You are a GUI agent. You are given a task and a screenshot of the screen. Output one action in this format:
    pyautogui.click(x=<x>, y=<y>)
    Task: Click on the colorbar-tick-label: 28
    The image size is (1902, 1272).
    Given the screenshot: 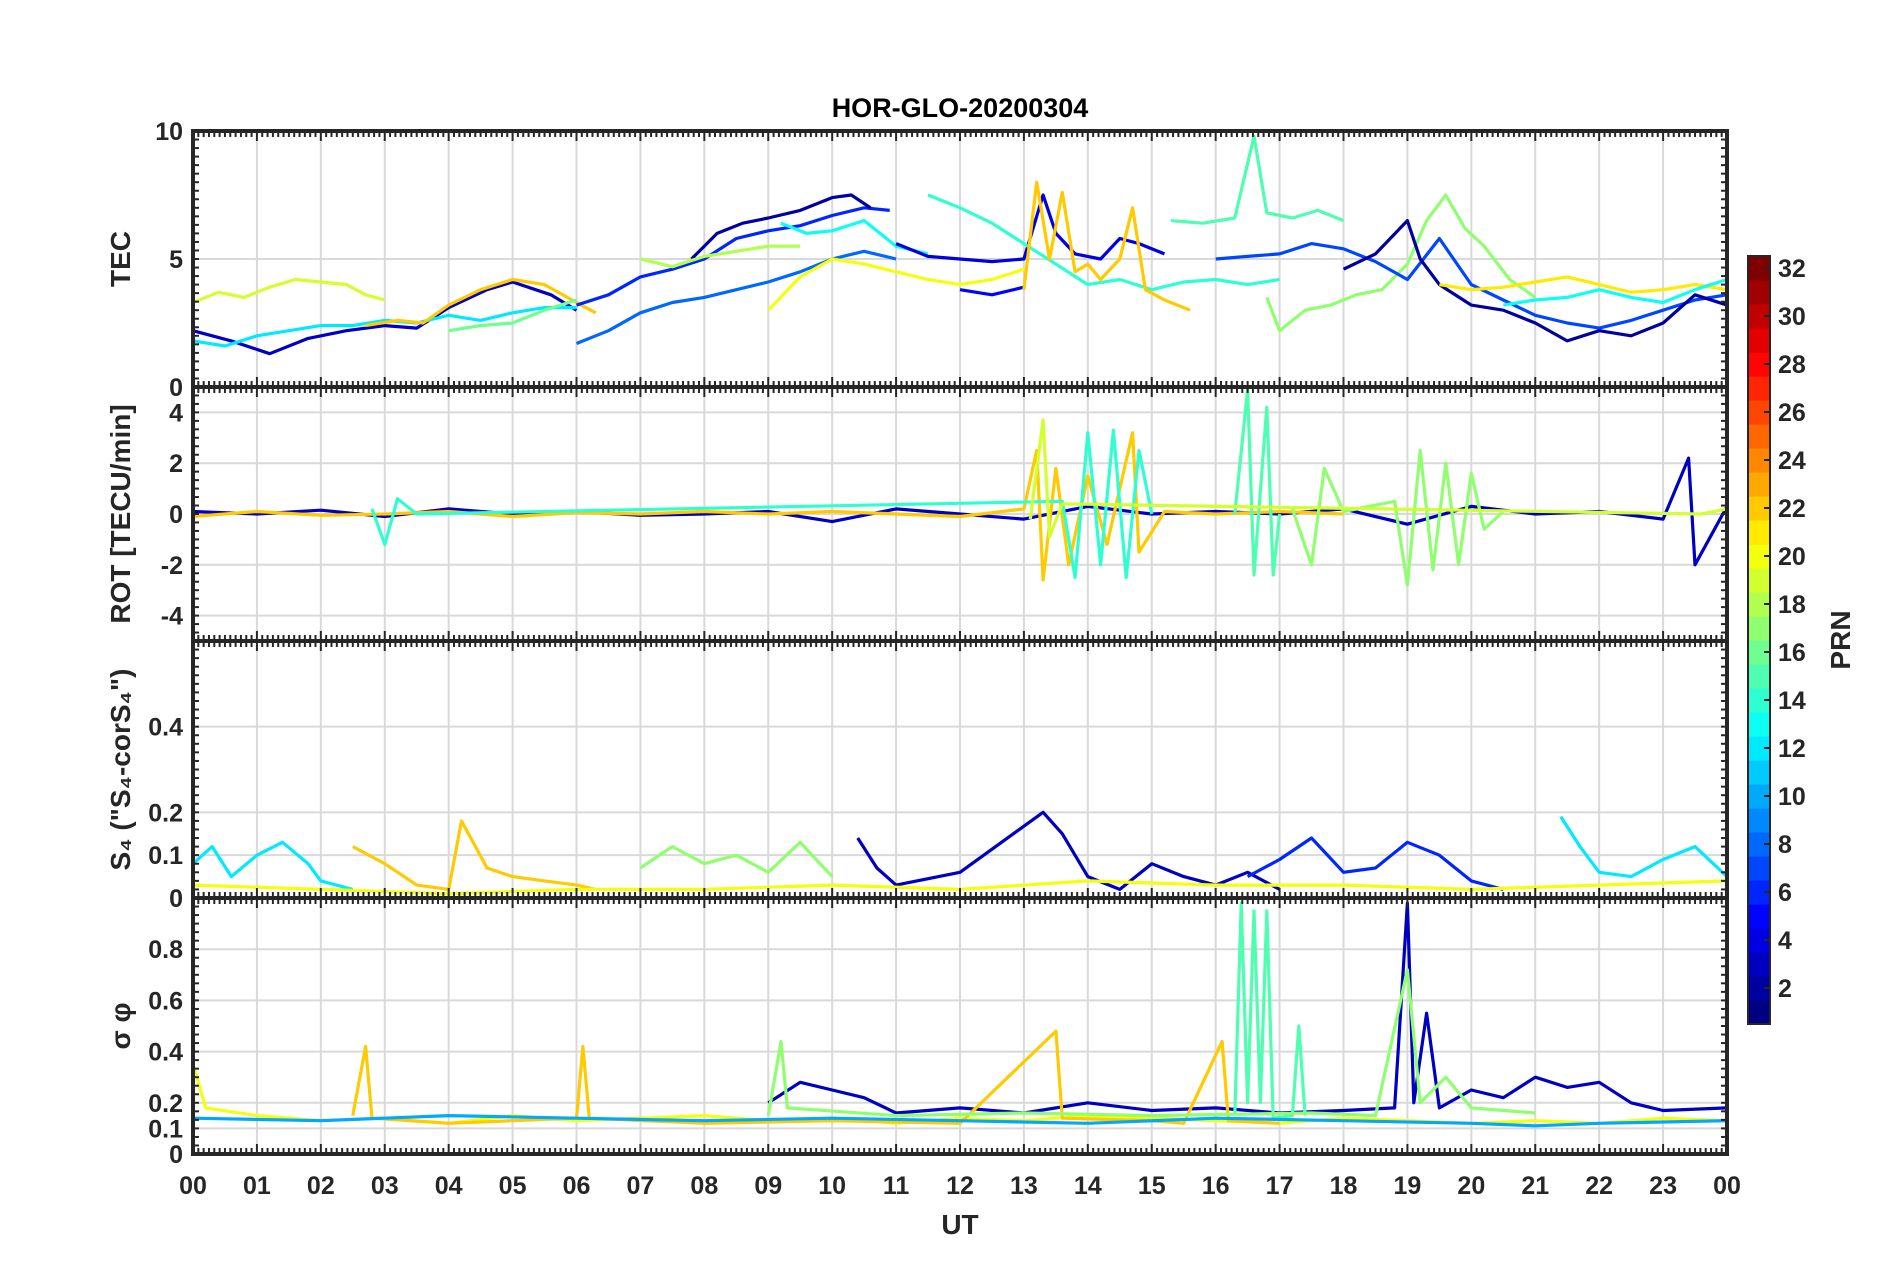 What is the action you would take?
    pyautogui.click(x=1792, y=365)
    